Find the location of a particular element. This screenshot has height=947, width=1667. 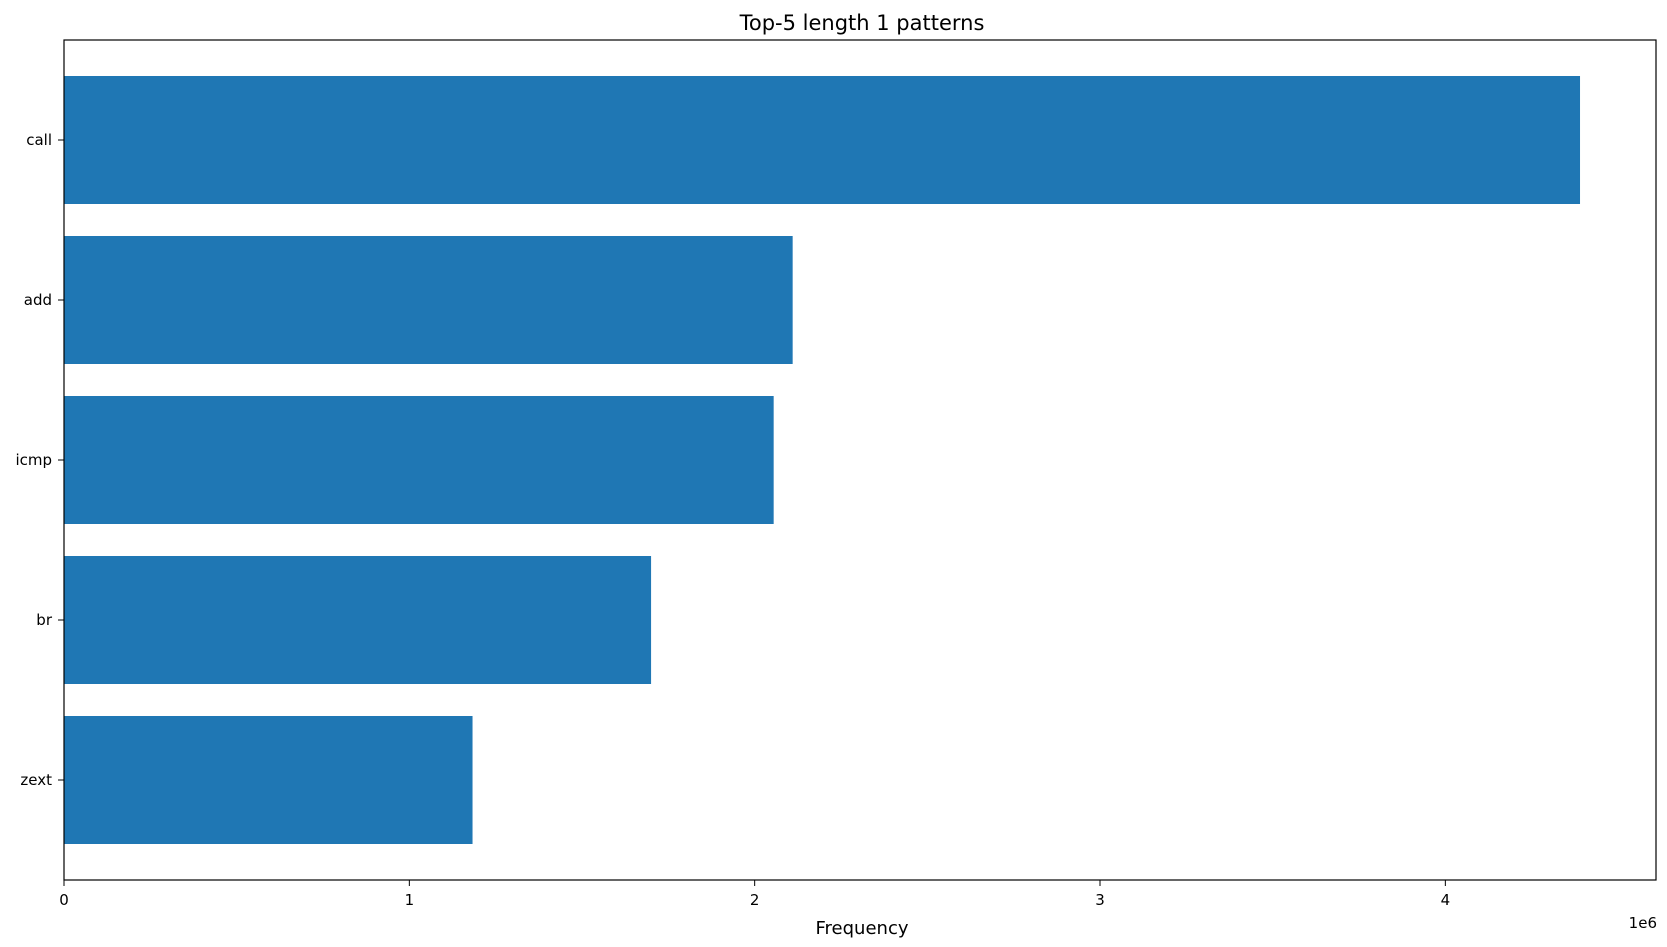

y-tick-label-zext: zext is located at coordinates (36, 780).